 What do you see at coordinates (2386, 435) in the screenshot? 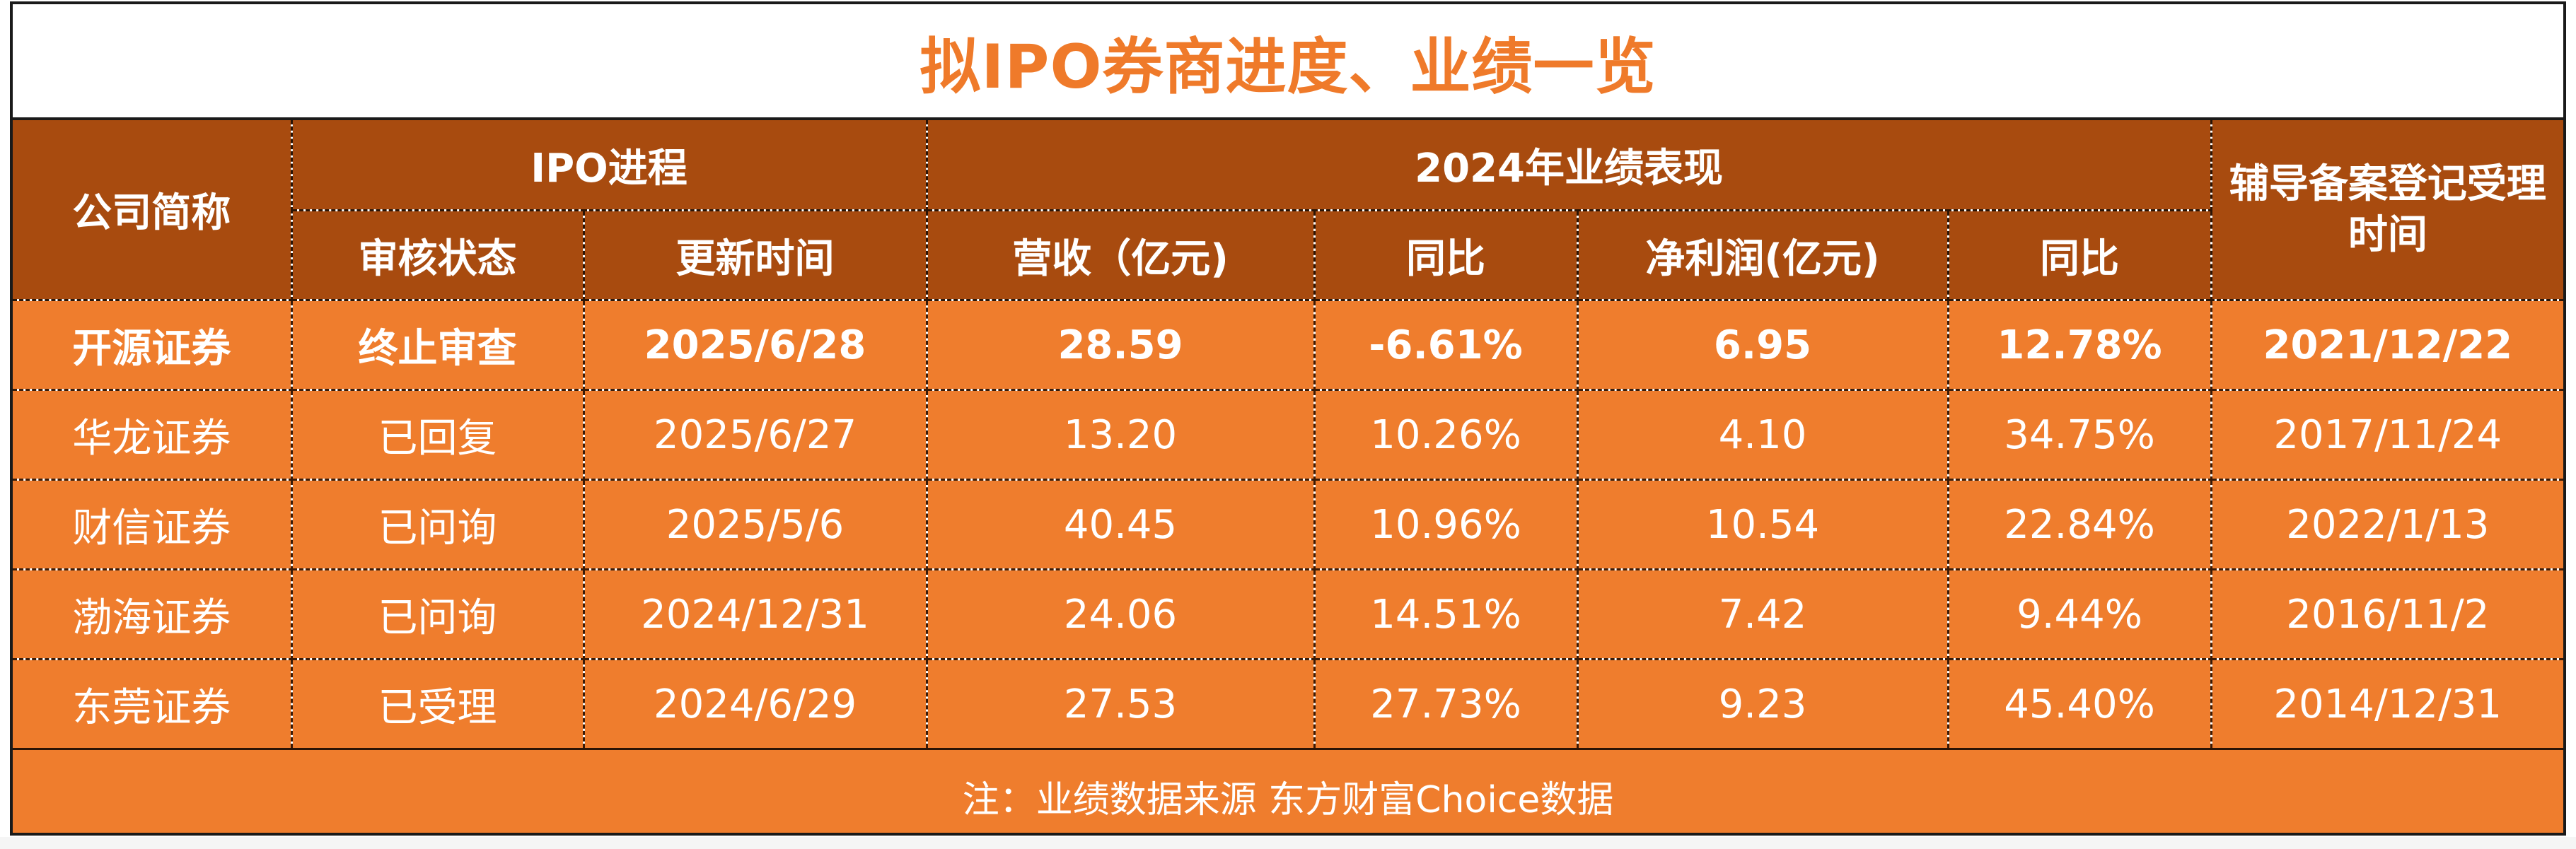
I see `cell-filing-time: 2017/11/24` at bounding box center [2386, 435].